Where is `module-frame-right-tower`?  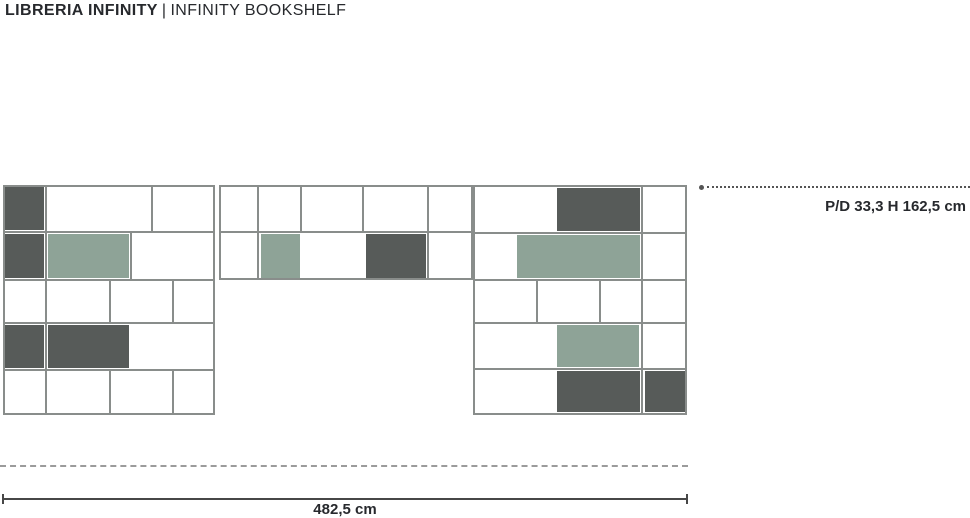
module-frame-right-tower is located at coordinates (580, 300).